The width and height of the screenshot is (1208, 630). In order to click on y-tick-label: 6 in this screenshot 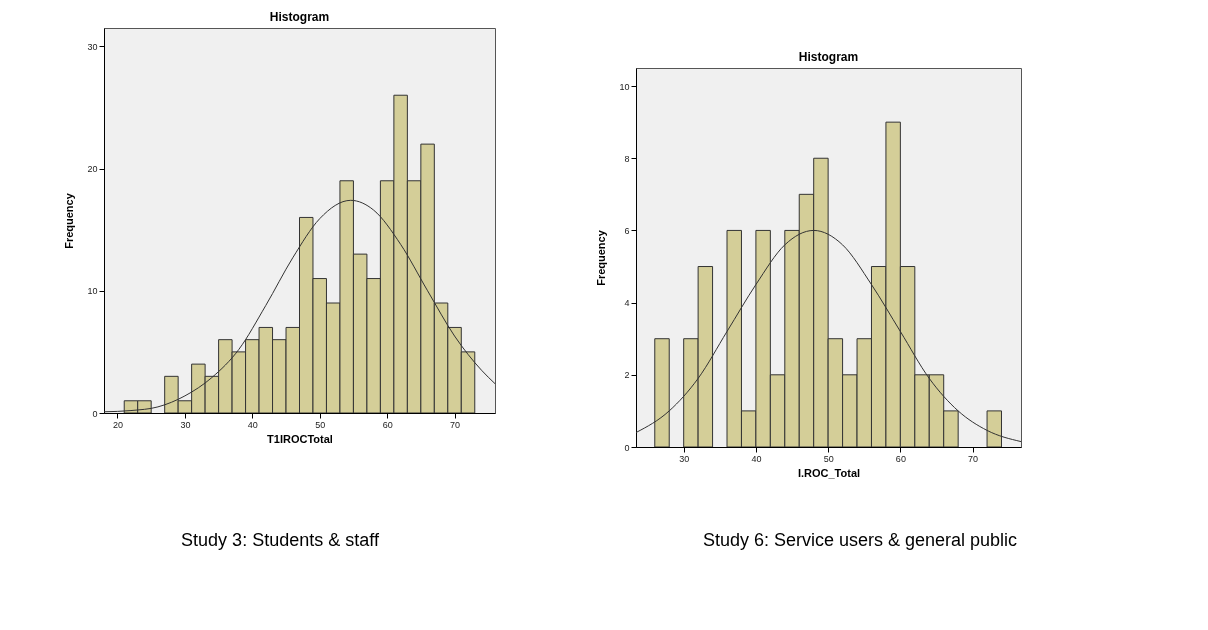, I will do `click(627, 230)`.